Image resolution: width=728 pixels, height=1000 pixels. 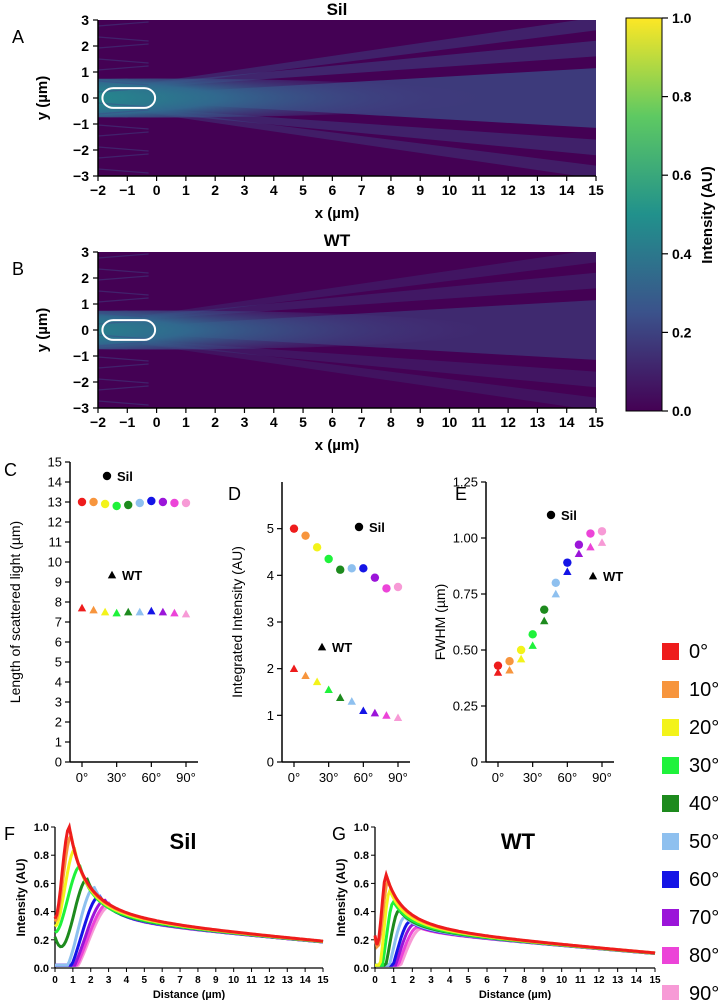 I want to click on y-tick-label: 0.2, so click(x=361, y=941).